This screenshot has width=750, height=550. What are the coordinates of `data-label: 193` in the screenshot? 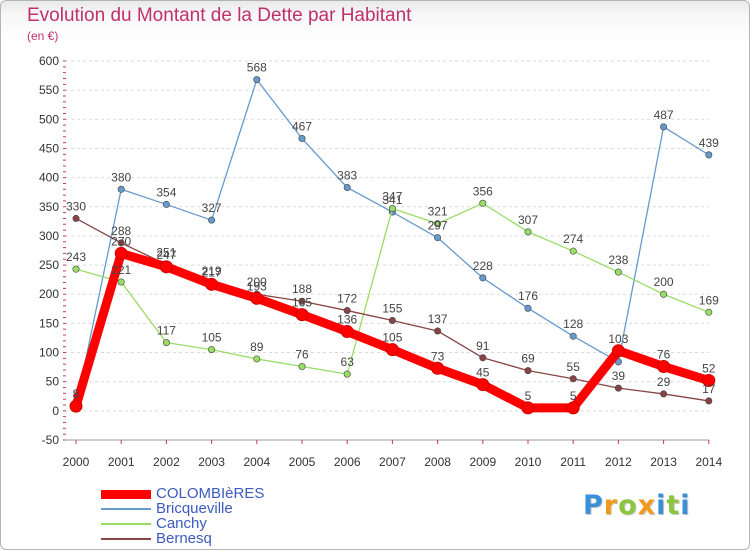 It's located at (257, 286).